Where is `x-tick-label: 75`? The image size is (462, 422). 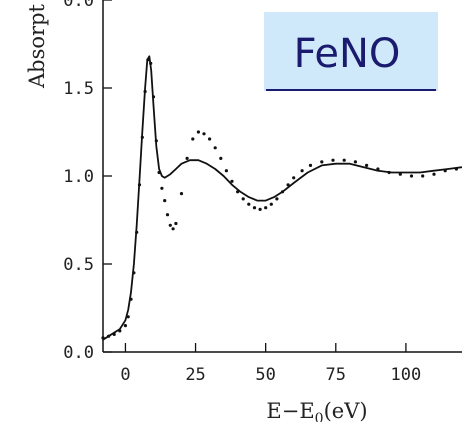 x-tick-label: 75 is located at coordinates (336, 375).